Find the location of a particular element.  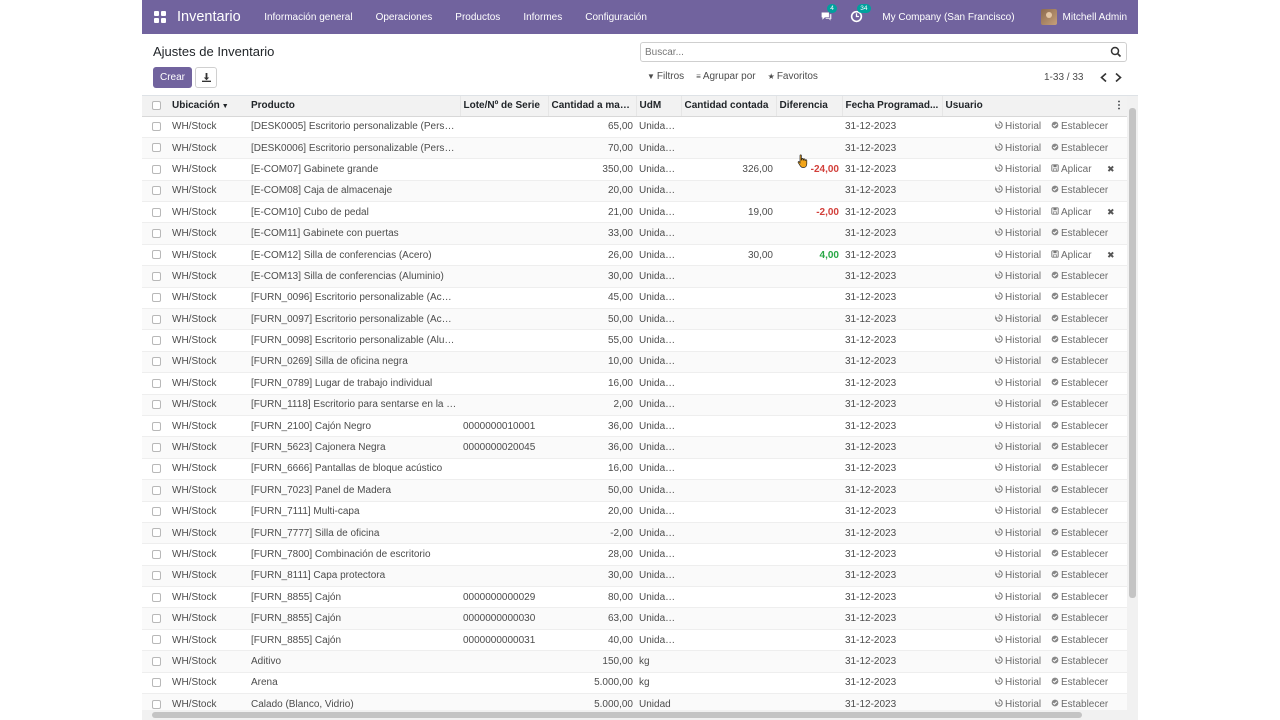

search-icon is located at coordinates (1116, 52).